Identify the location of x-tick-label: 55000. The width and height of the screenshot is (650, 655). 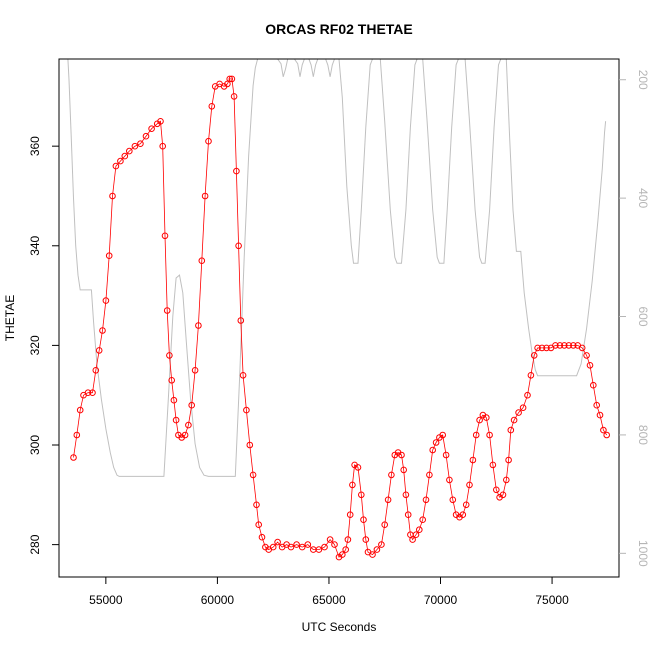
(106, 600).